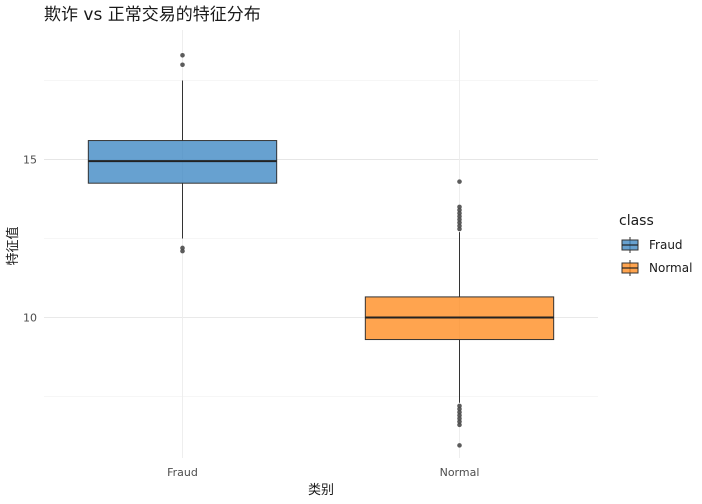 The width and height of the screenshot is (702, 504). Describe the element at coordinates (666, 245) in the screenshot. I see `legend-label: Fraud` at that location.